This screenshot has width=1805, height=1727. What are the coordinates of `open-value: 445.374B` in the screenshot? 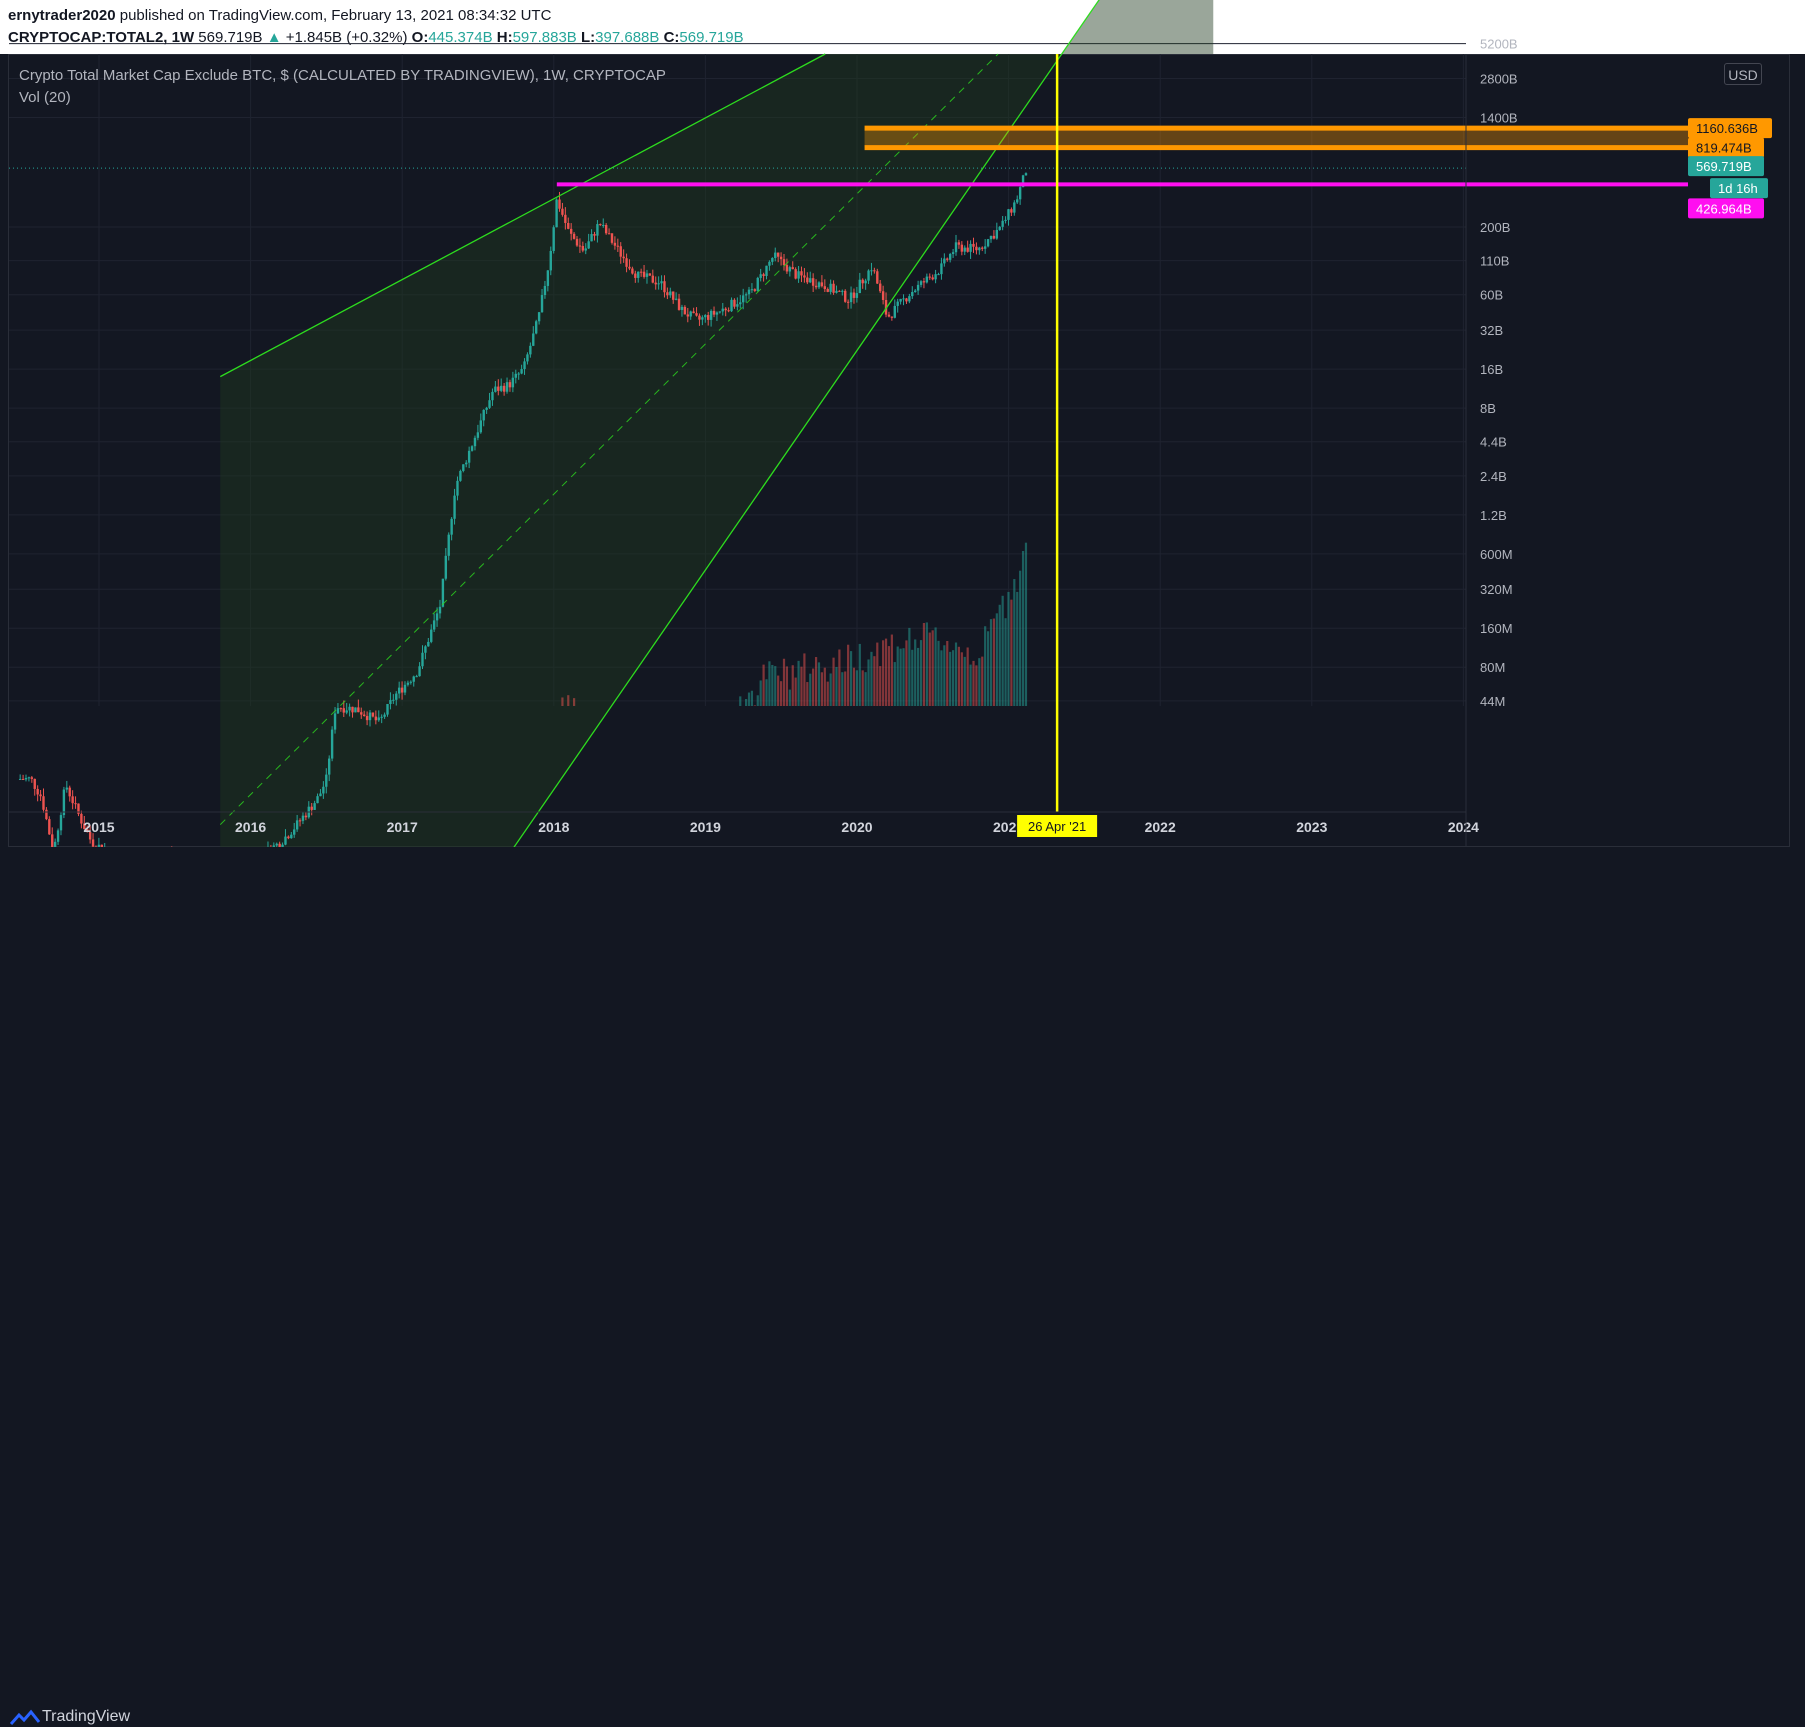 It's located at (460, 37).